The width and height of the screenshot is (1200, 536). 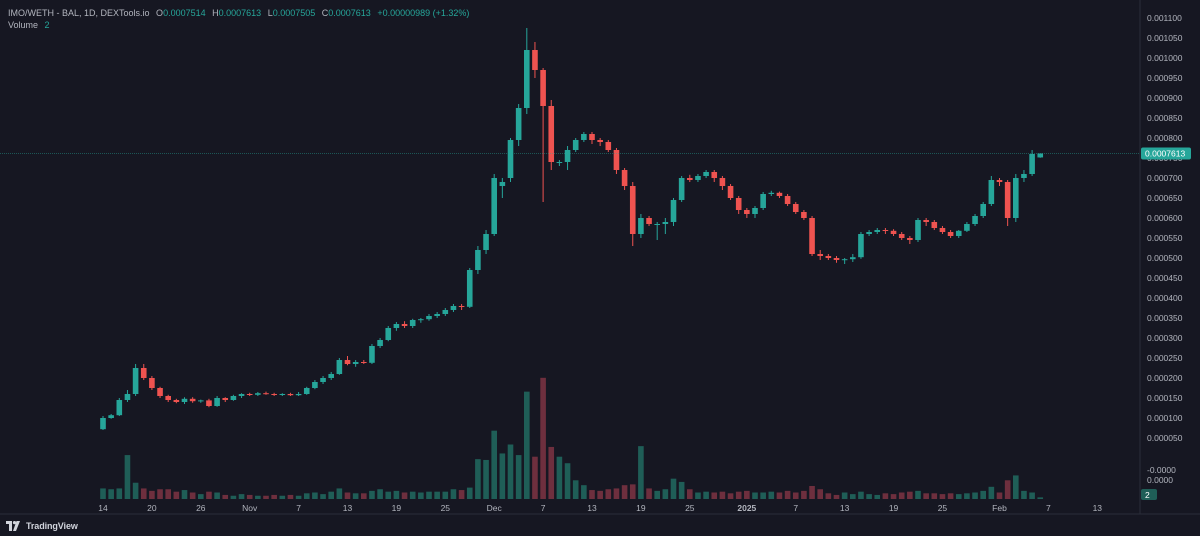 I want to click on price-tick-label: 0.001100, so click(x=1164, y=18).